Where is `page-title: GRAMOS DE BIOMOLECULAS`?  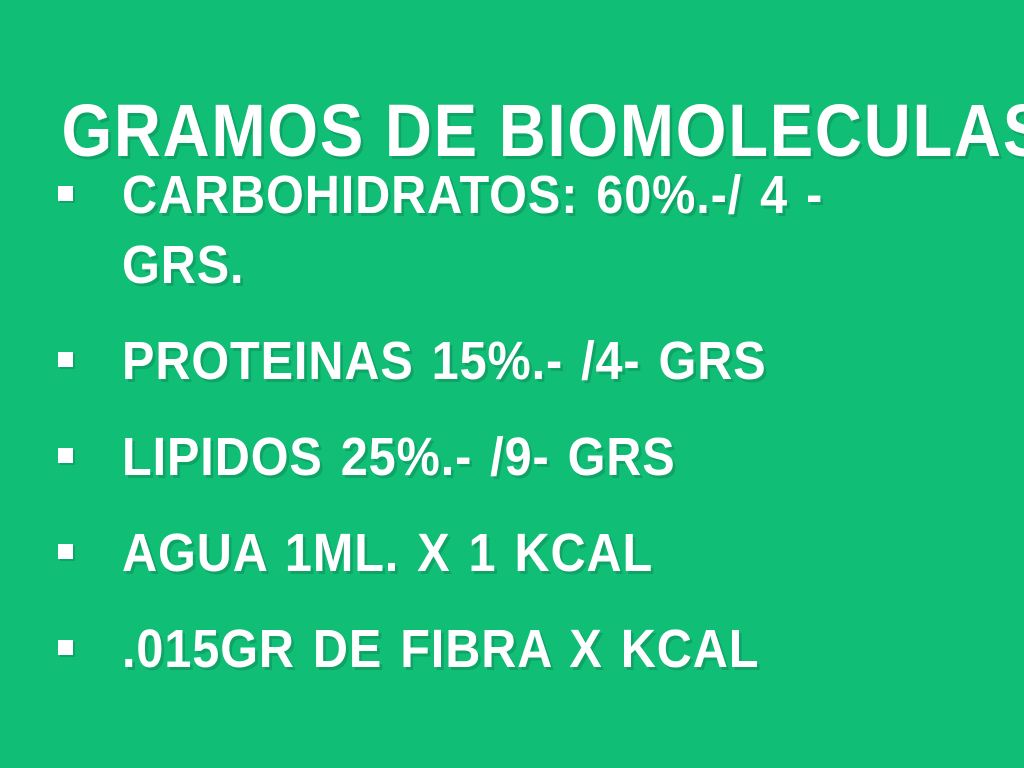 page-title: GRAMOS DE BIOMOLECULAS is located at coordinates (542, 130).